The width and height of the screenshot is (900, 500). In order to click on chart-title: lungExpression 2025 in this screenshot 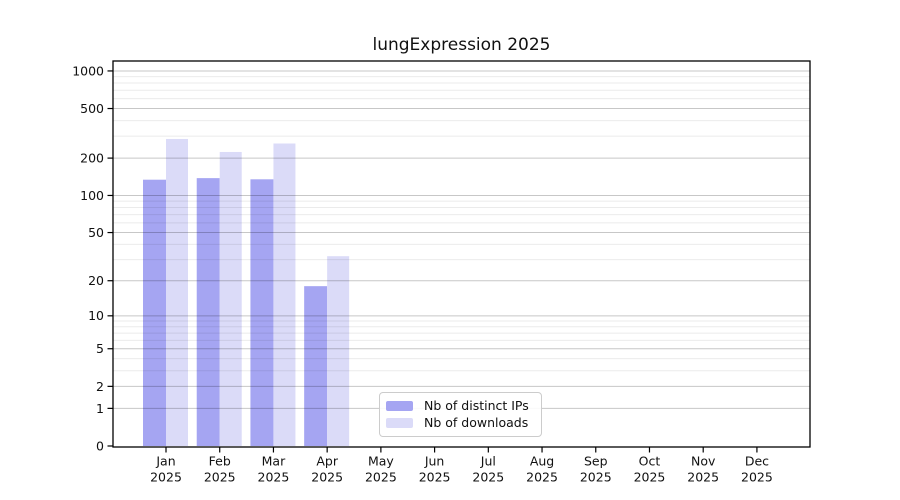, I will do `click(461, 45)`.